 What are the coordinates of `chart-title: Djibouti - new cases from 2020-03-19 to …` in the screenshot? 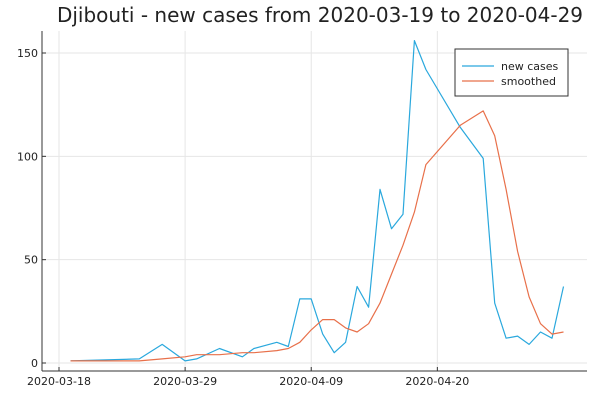 It's located at (320, 15).